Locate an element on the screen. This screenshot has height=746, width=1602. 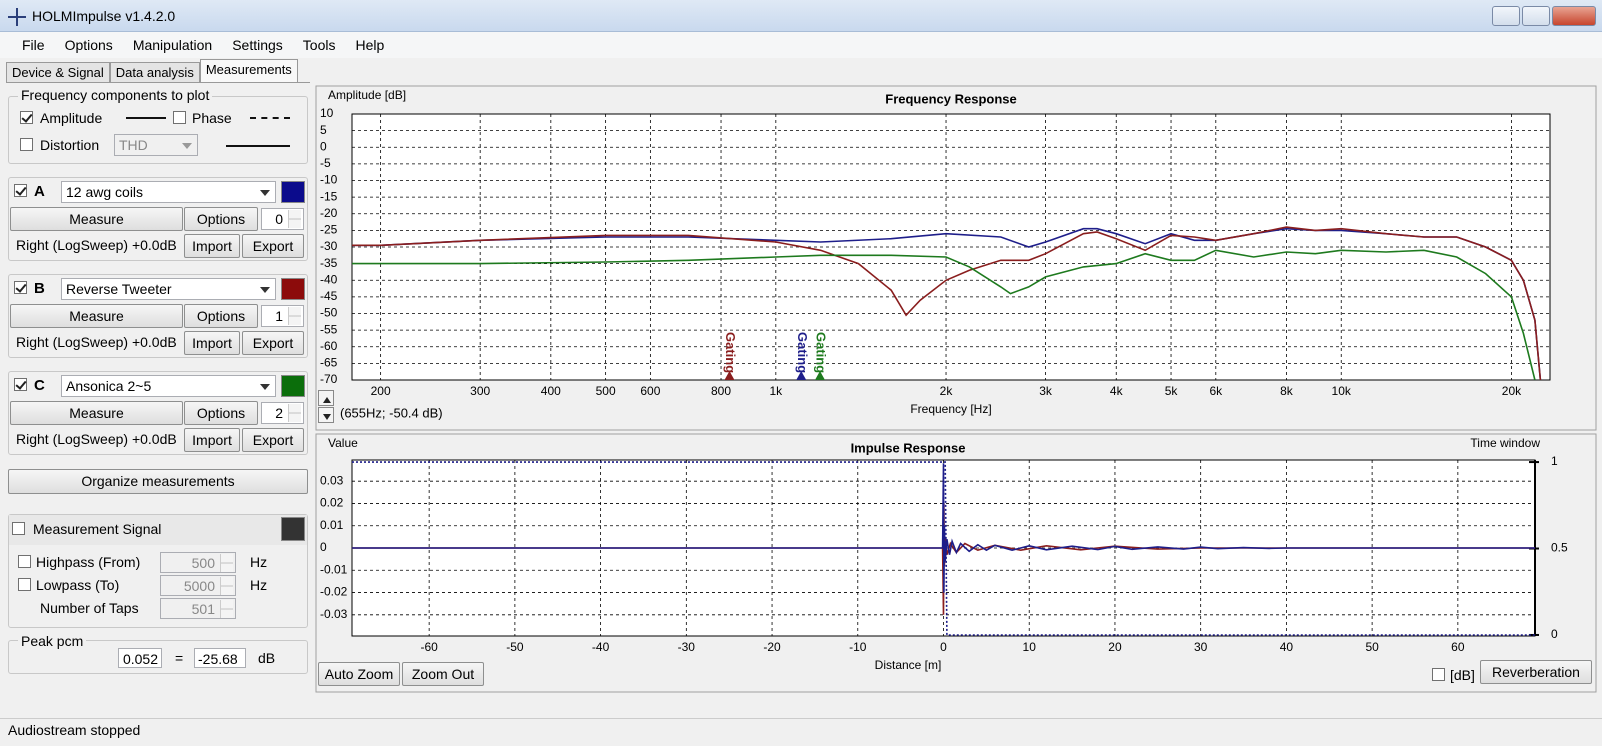
x-tick-label: -30 is located at coordinates (687, 647).